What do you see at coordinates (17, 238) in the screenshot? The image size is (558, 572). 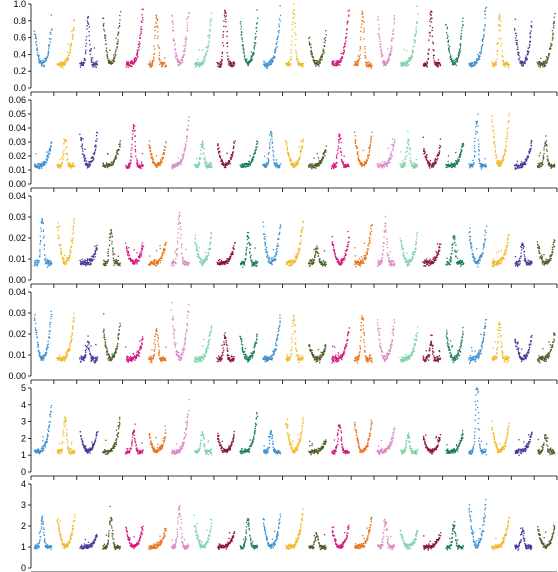 I see `y-tick-label: 0.02` at bounding box center [17, 238].